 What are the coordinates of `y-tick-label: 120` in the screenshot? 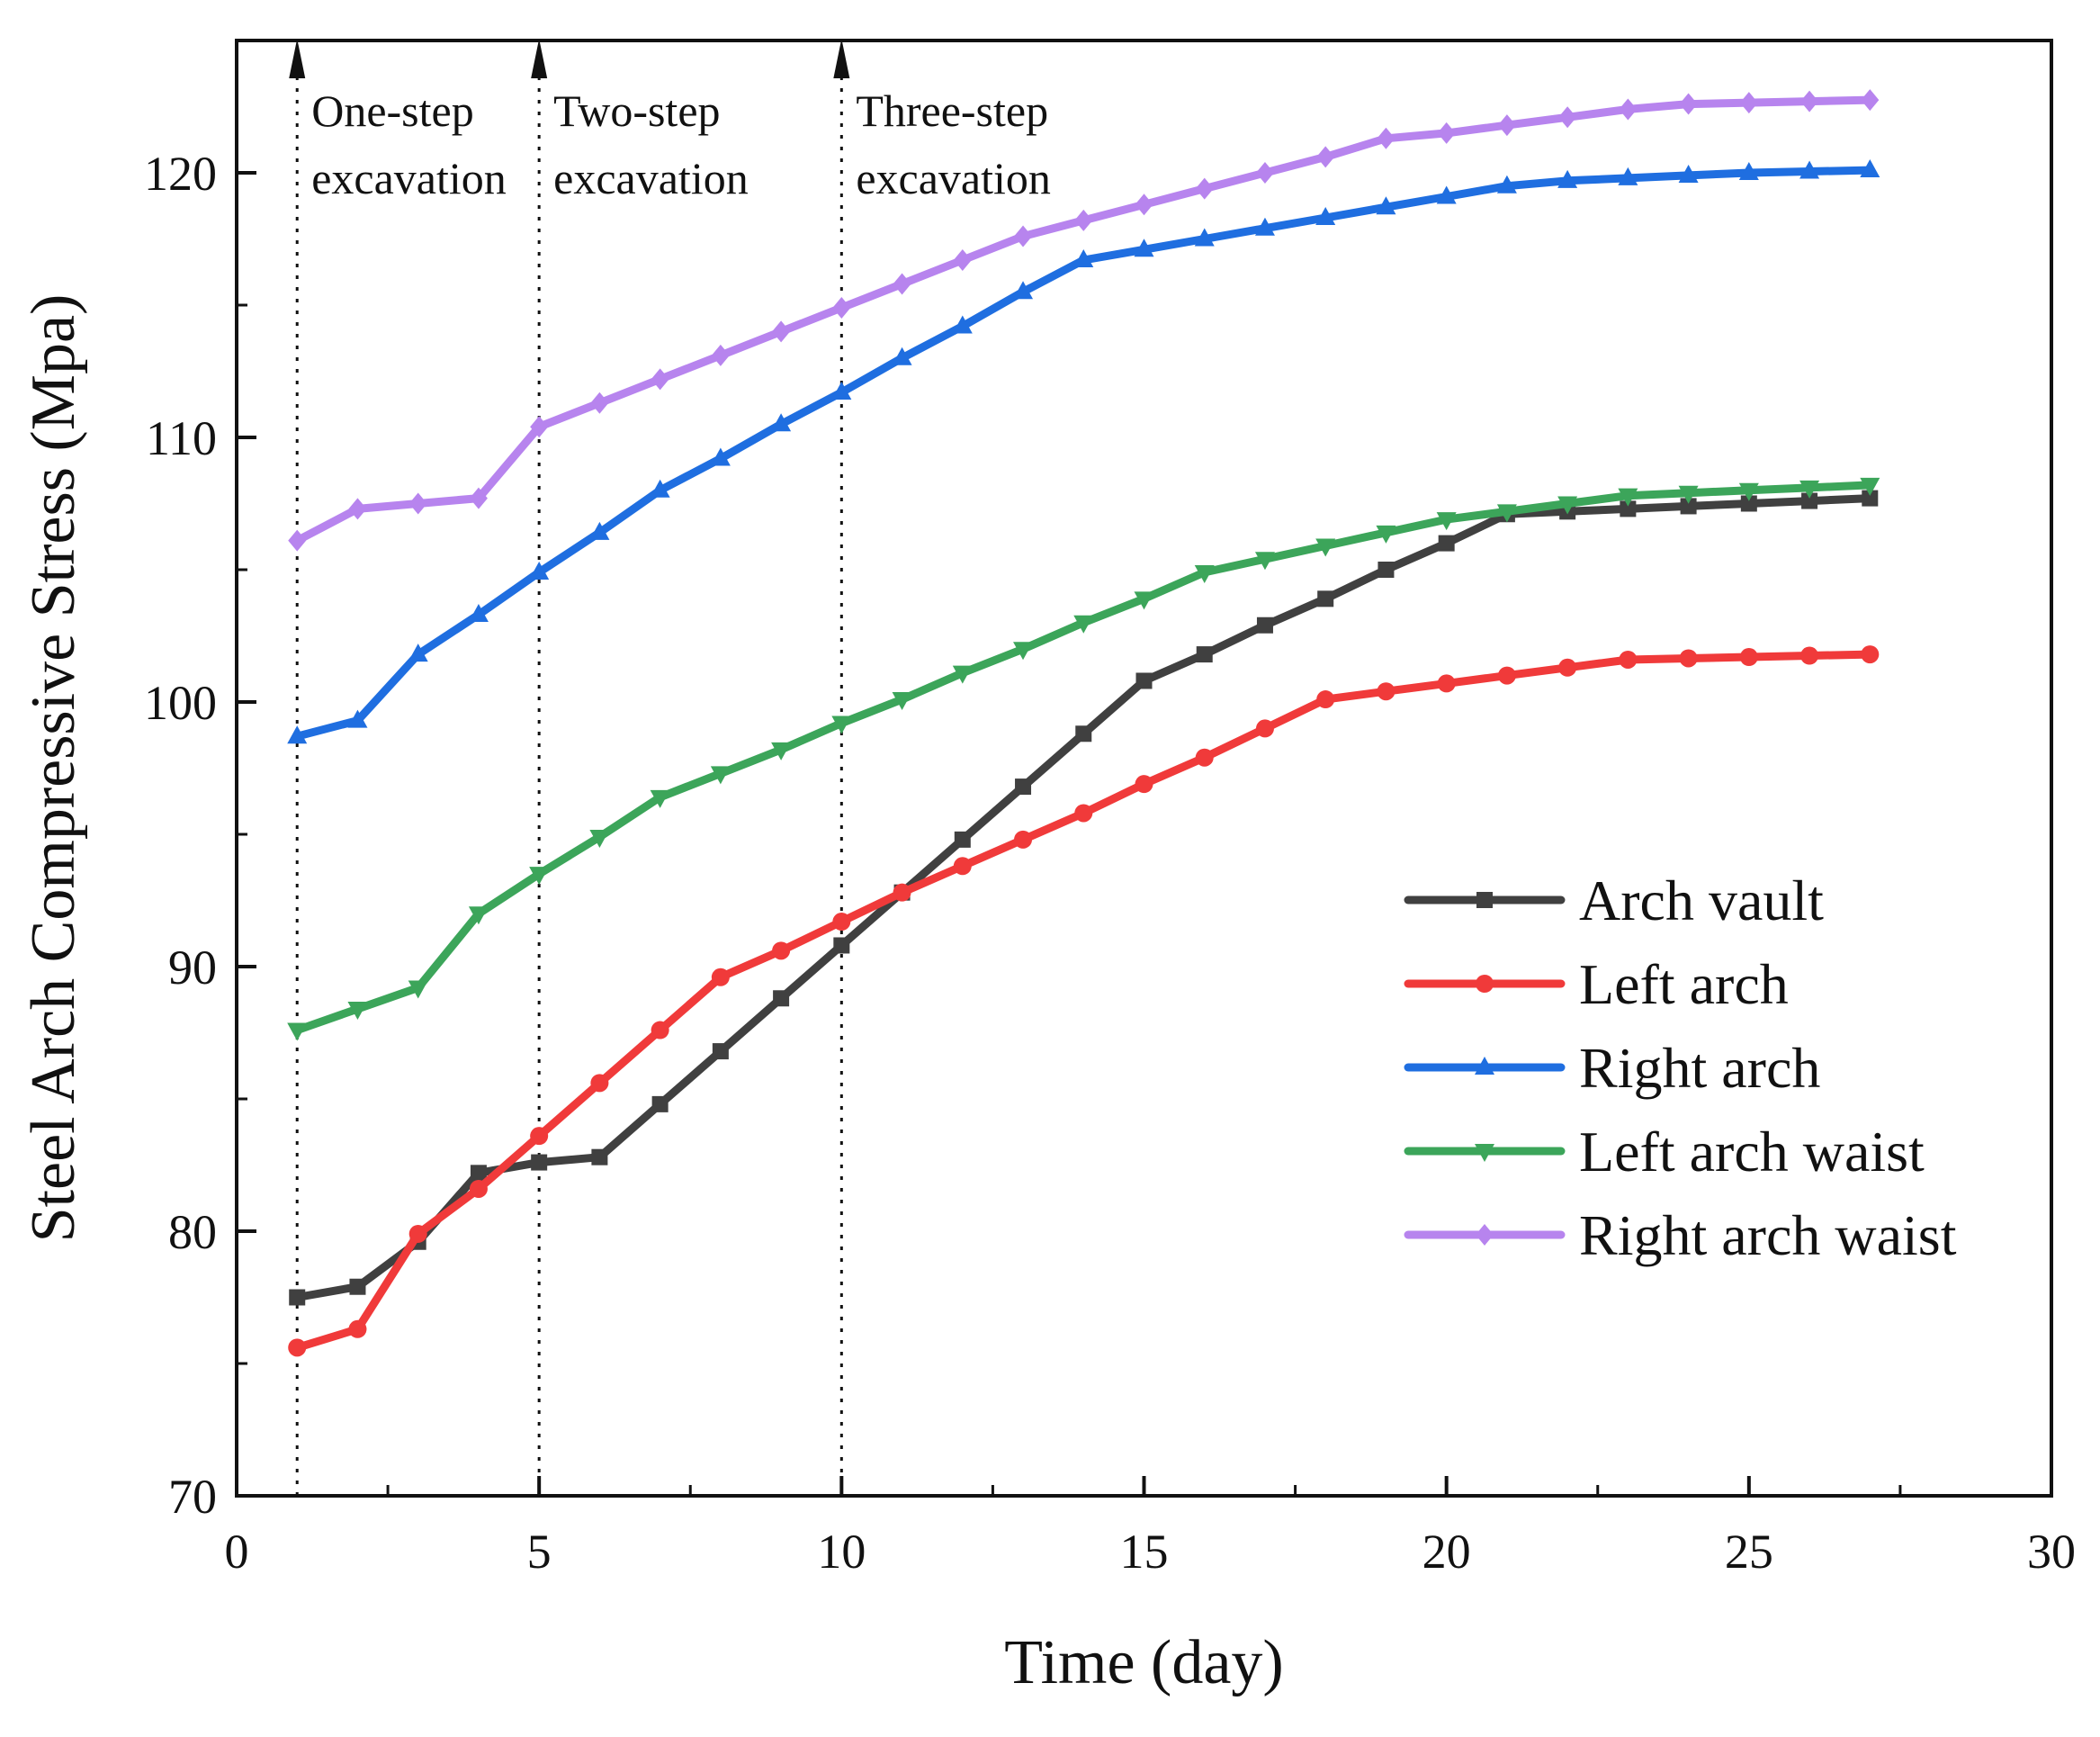 It's located at (180, 174).